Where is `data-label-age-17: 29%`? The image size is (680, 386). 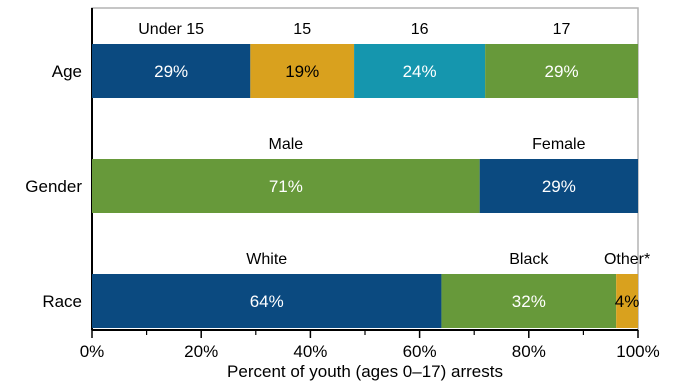
data-label-age-17: 29% is located at coordinates (562, 71).